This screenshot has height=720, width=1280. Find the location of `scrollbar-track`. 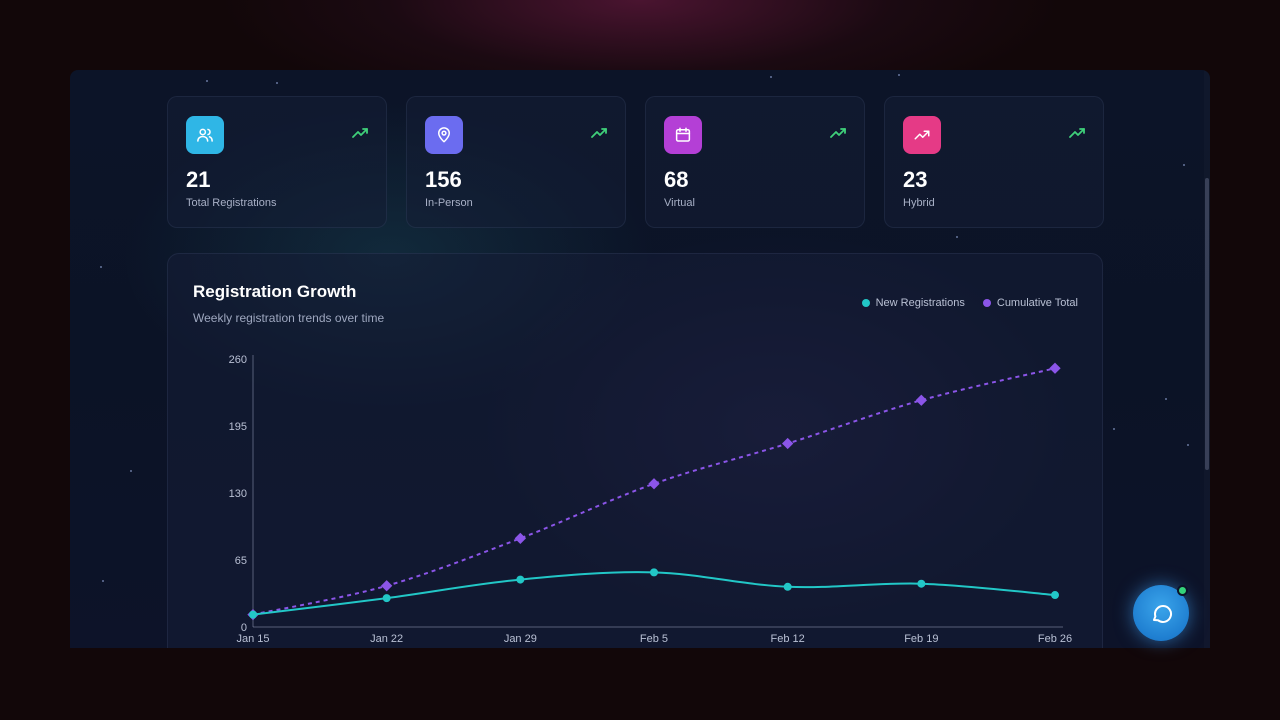

scrollbar-track is located at coordinates (1207, 359).